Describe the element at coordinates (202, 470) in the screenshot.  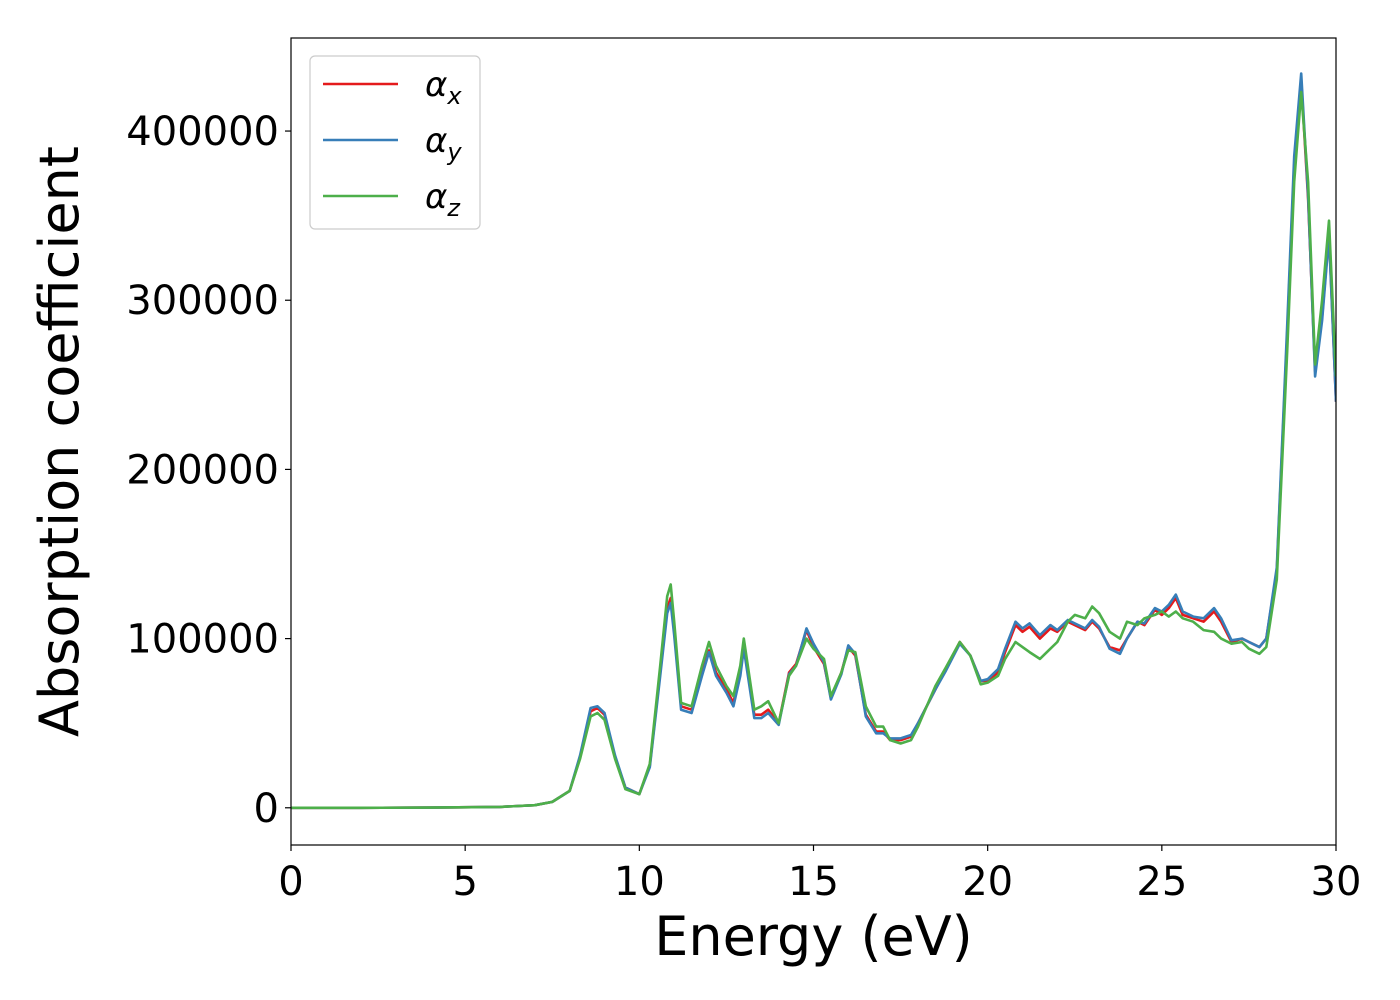
I see `y-tick-label: 200000` at that location.